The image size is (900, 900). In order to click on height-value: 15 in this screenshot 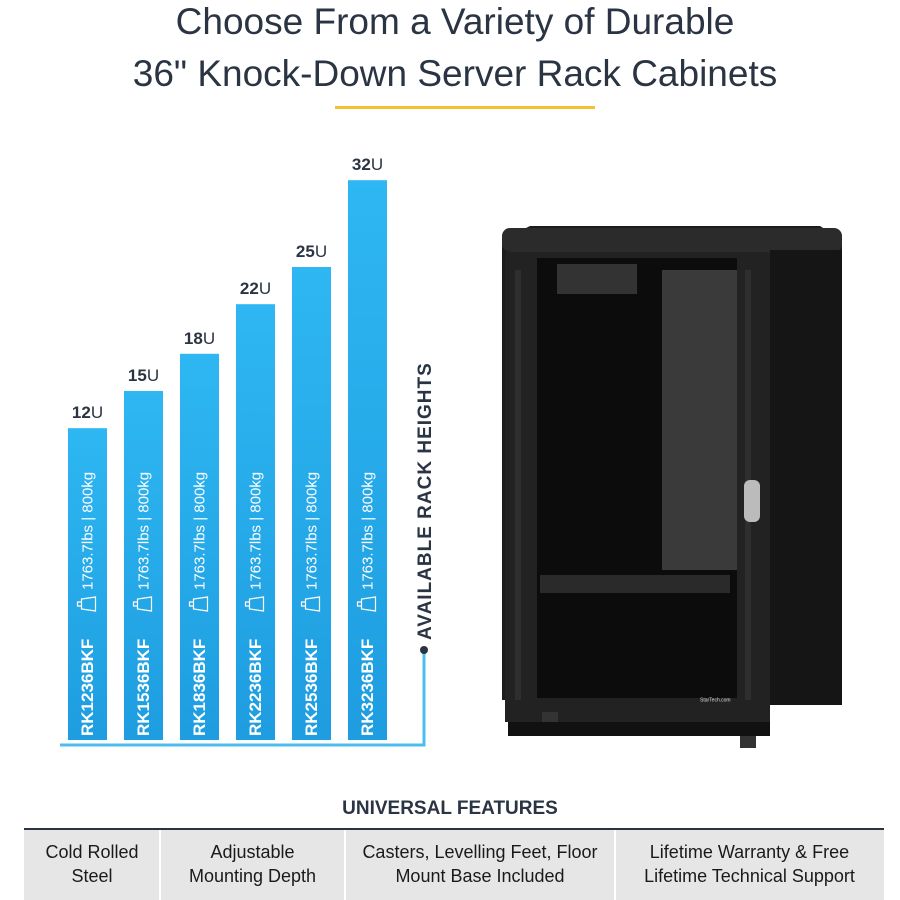, I will do `click(137, 375)`.